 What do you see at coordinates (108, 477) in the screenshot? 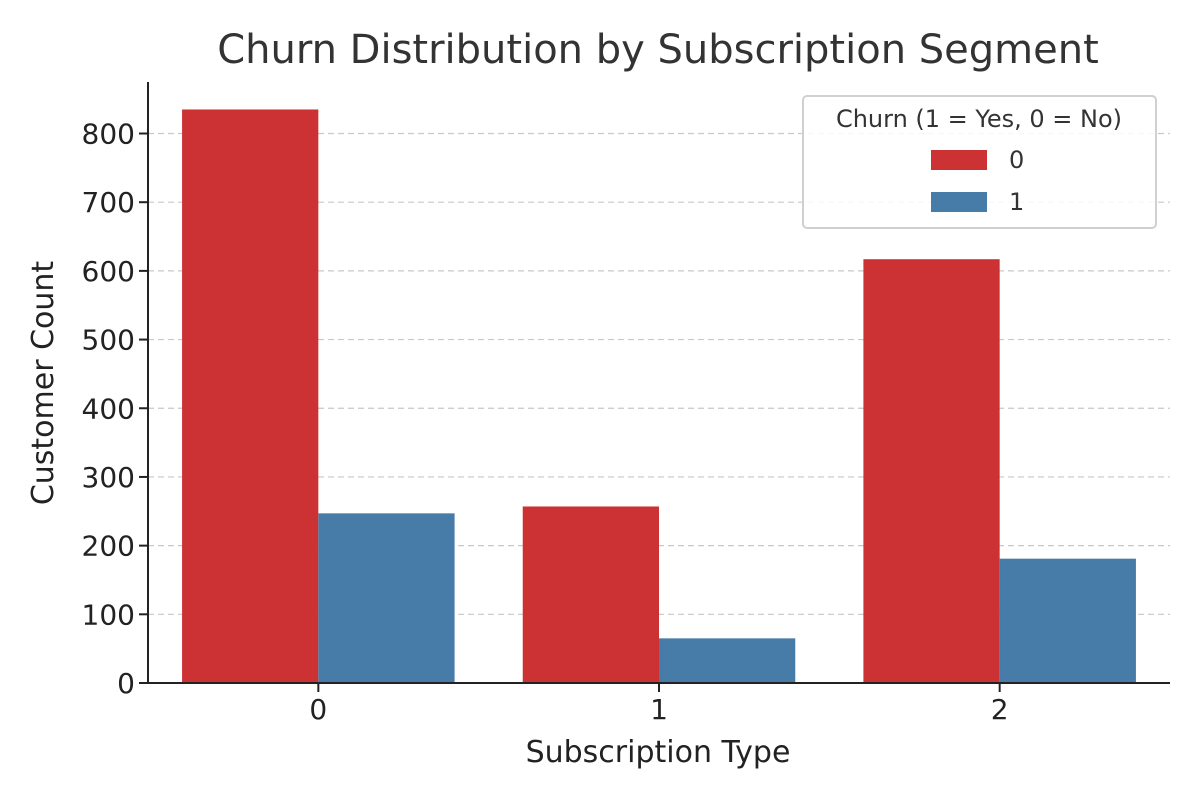
I see `y-tick-label: 300` at bounding box center [108, 477].